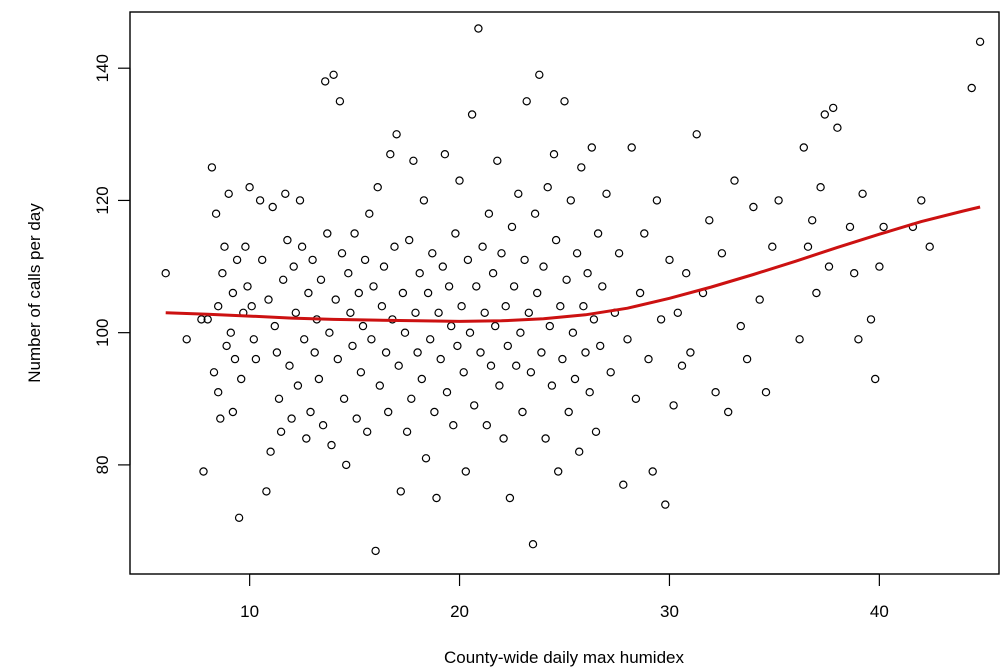  What do you see at coordinates (102, 464) in the screenshot?
I see `y-tick-label: 80` at bounding box center [102, 464].